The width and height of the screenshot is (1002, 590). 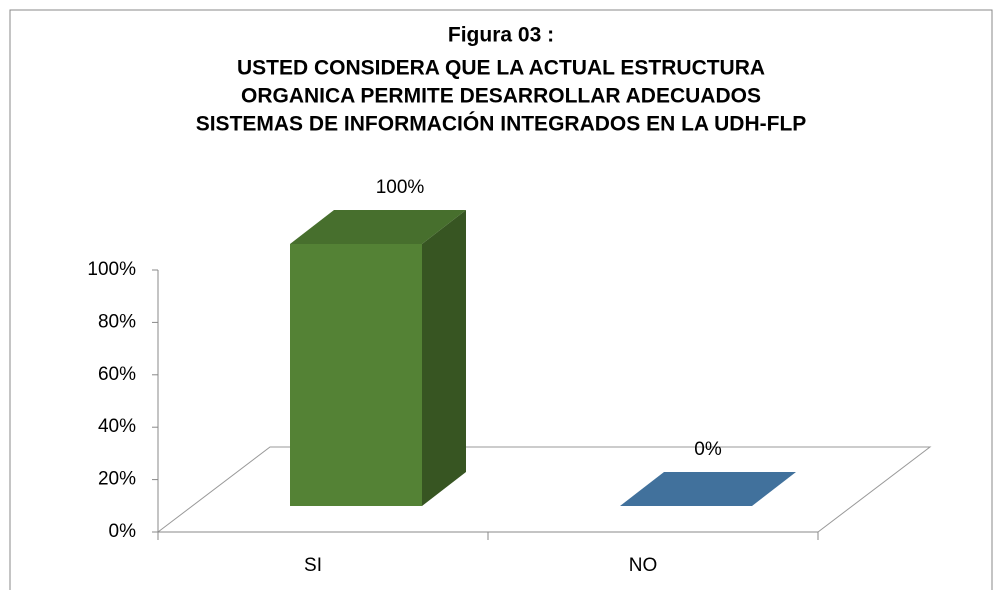 What do you see at coordinates (111, 269) in the screenshot?
I see `y-tick-label: 100%` at bounding box center [111, 269].